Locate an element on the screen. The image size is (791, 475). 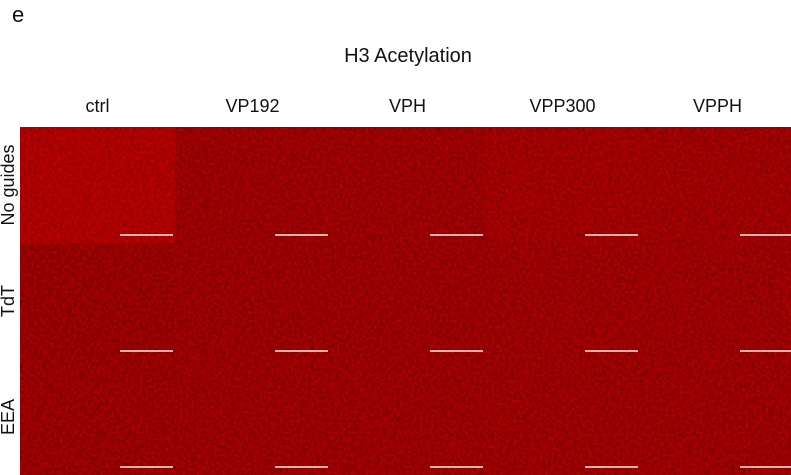
column-label: VPP300 is located at coordinates (562, 106).